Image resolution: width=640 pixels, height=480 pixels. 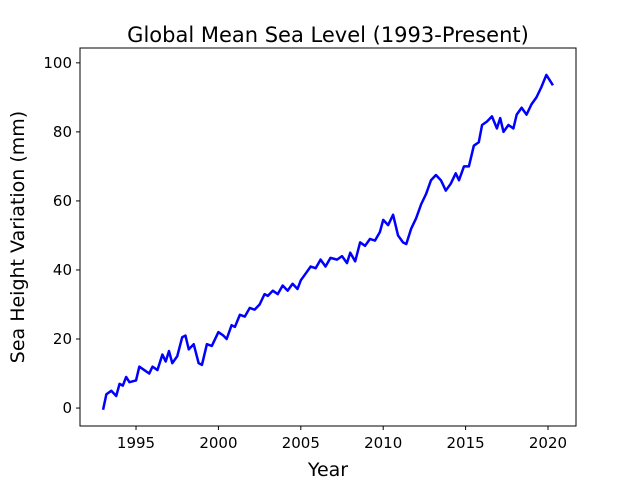 I want to click on x-tick-label: 2020, so click(x=548, y=443).